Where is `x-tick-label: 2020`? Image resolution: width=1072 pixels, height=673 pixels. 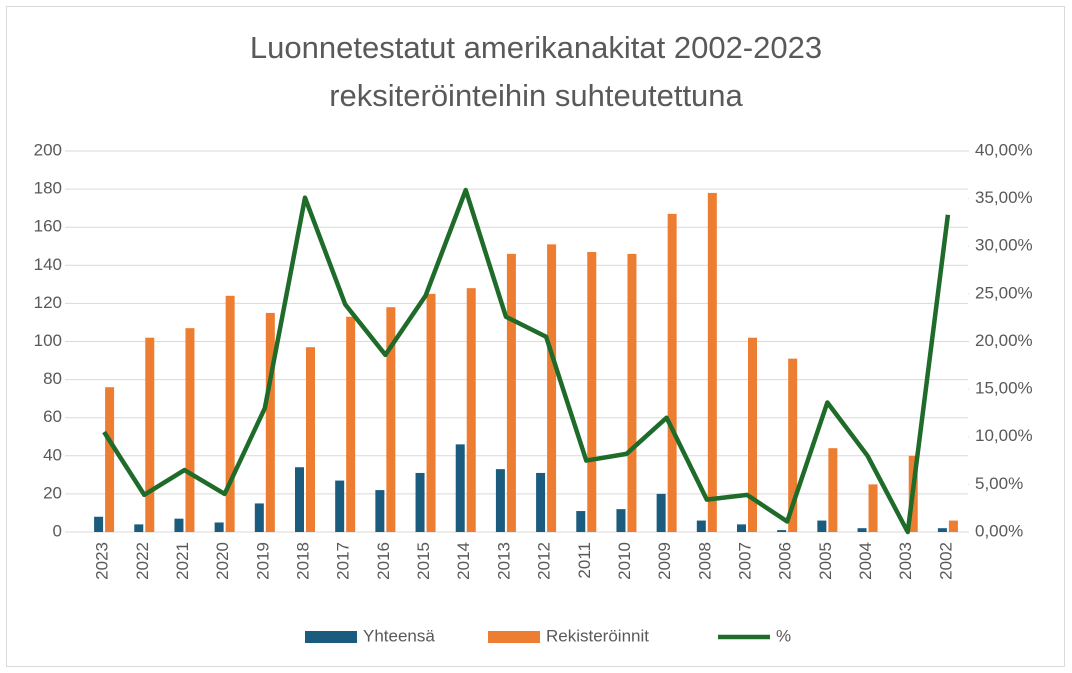 x-tick-label: 2020 is located at coordinates (222, 561).